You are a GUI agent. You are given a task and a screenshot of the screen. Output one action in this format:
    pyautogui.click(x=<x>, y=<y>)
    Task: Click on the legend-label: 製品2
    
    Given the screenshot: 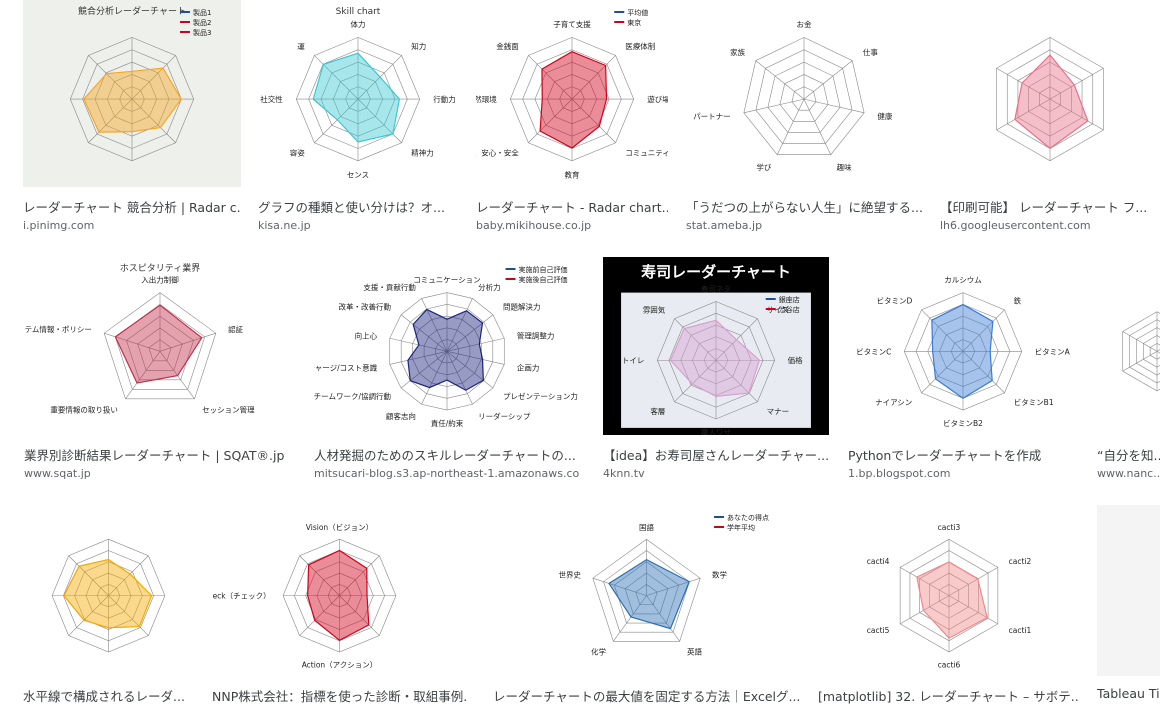 What is the action you would take?
    pyautogui.click(x=202, y=22)
    